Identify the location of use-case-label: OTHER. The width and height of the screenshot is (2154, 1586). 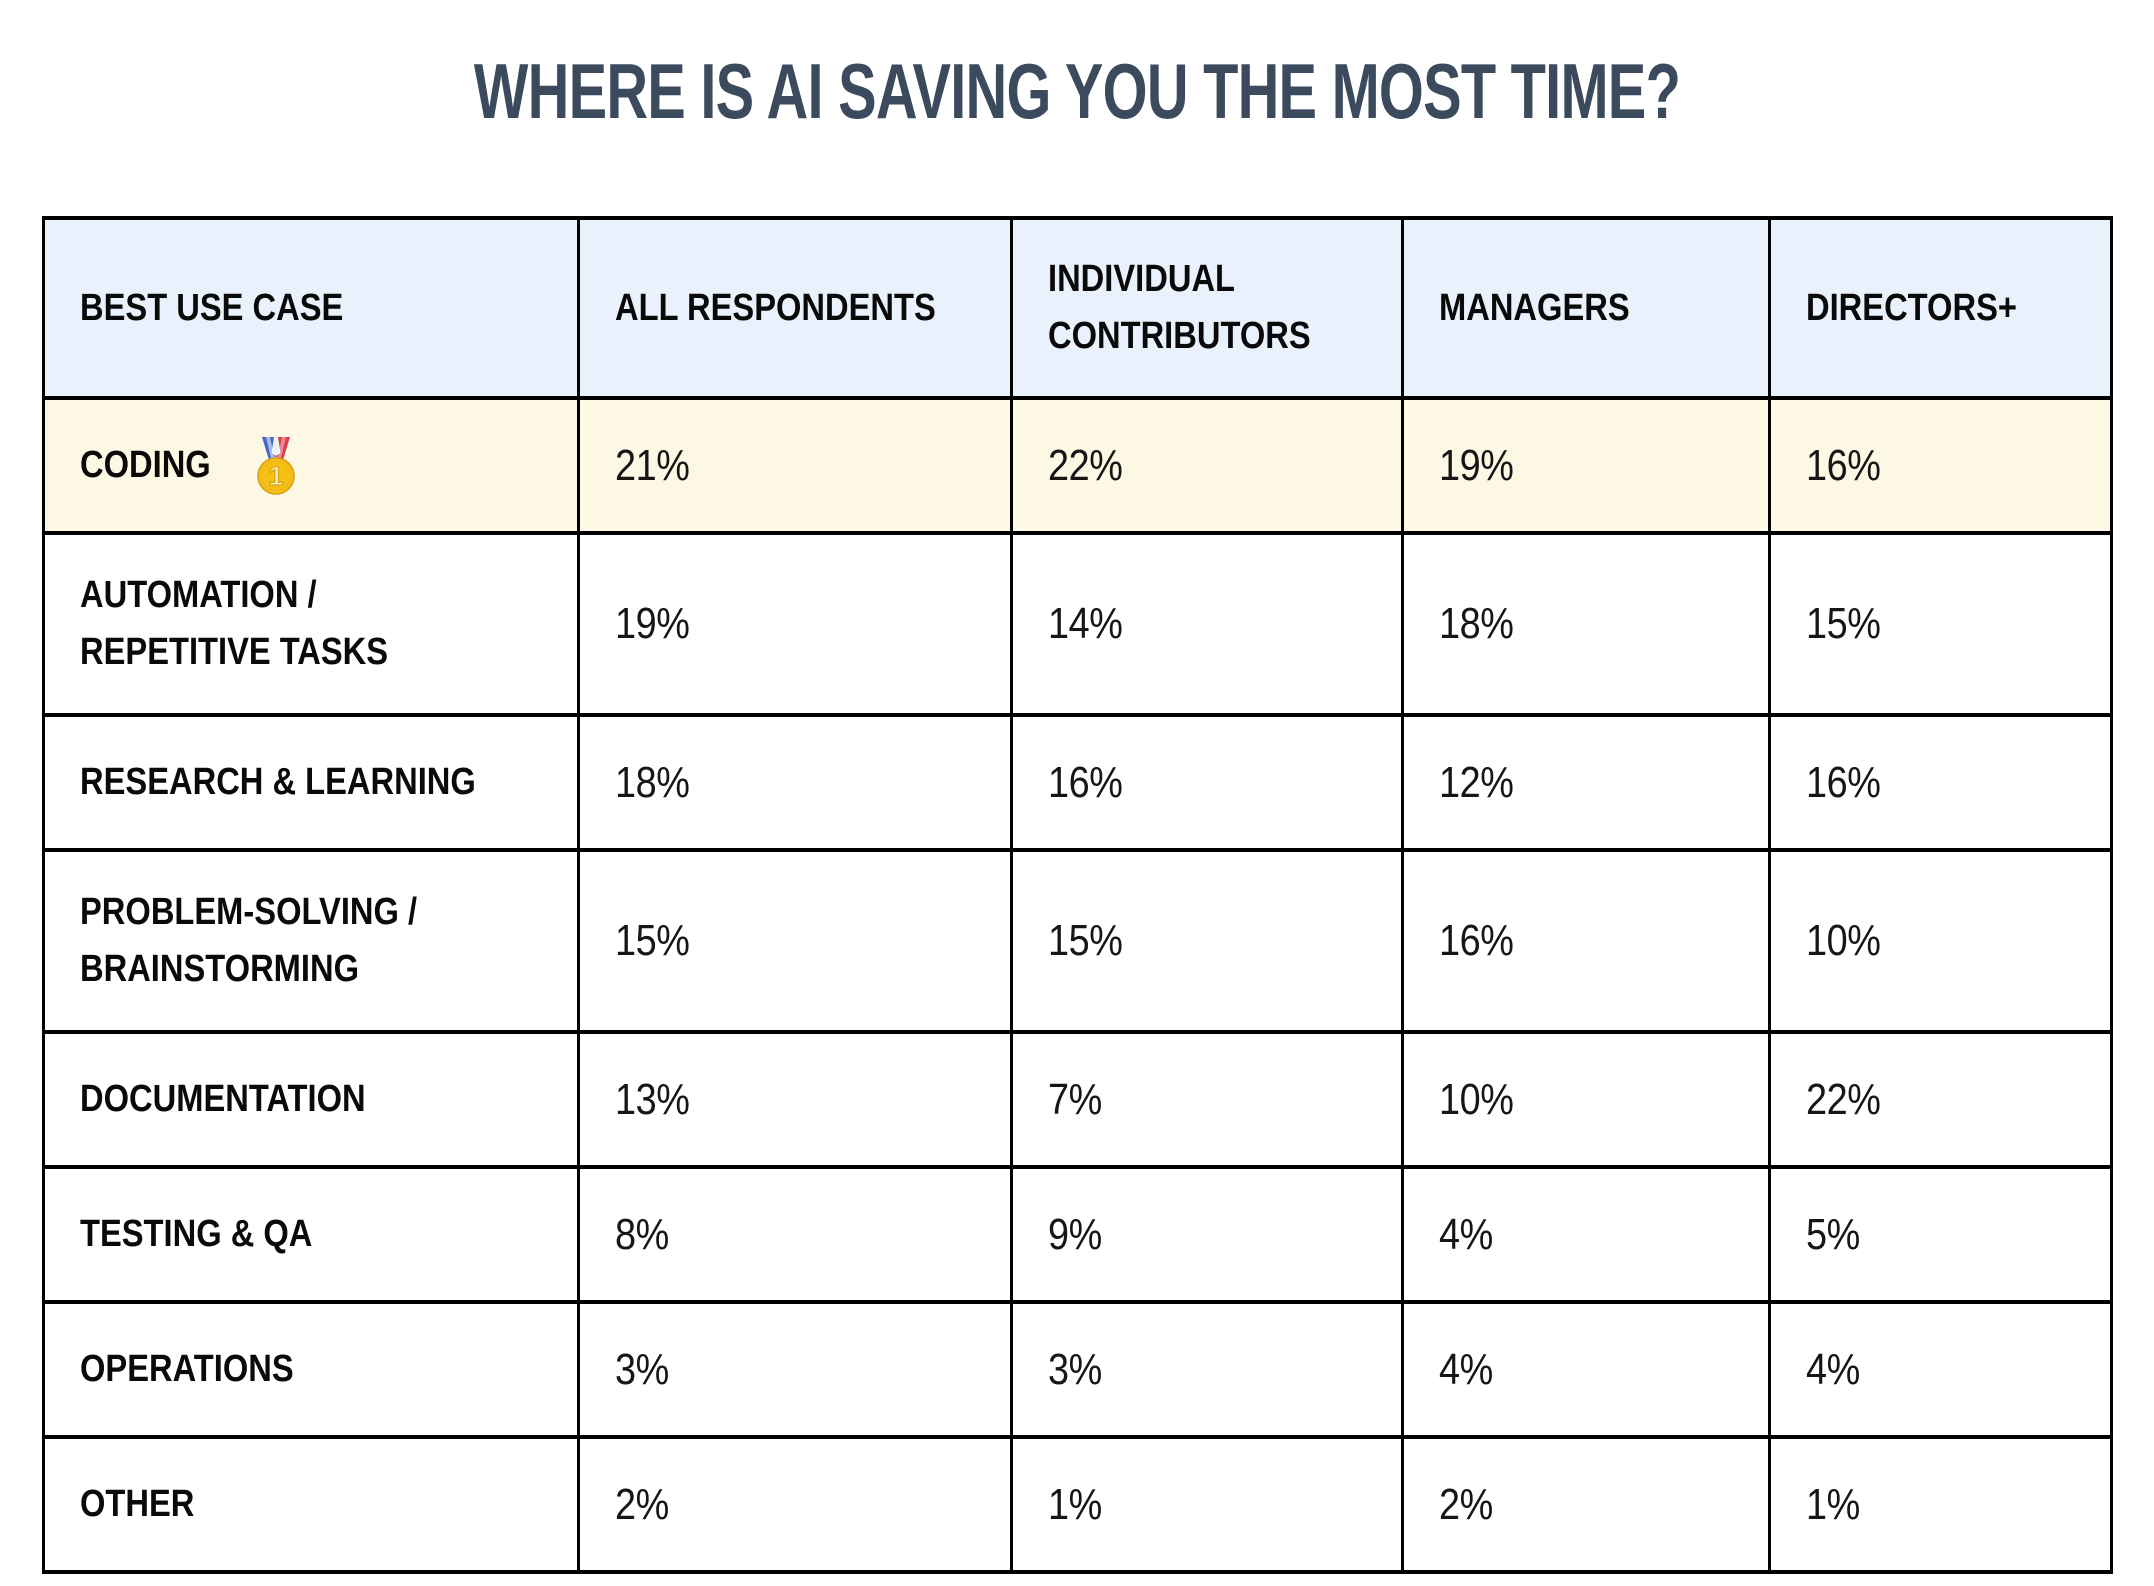
(137, 1504).